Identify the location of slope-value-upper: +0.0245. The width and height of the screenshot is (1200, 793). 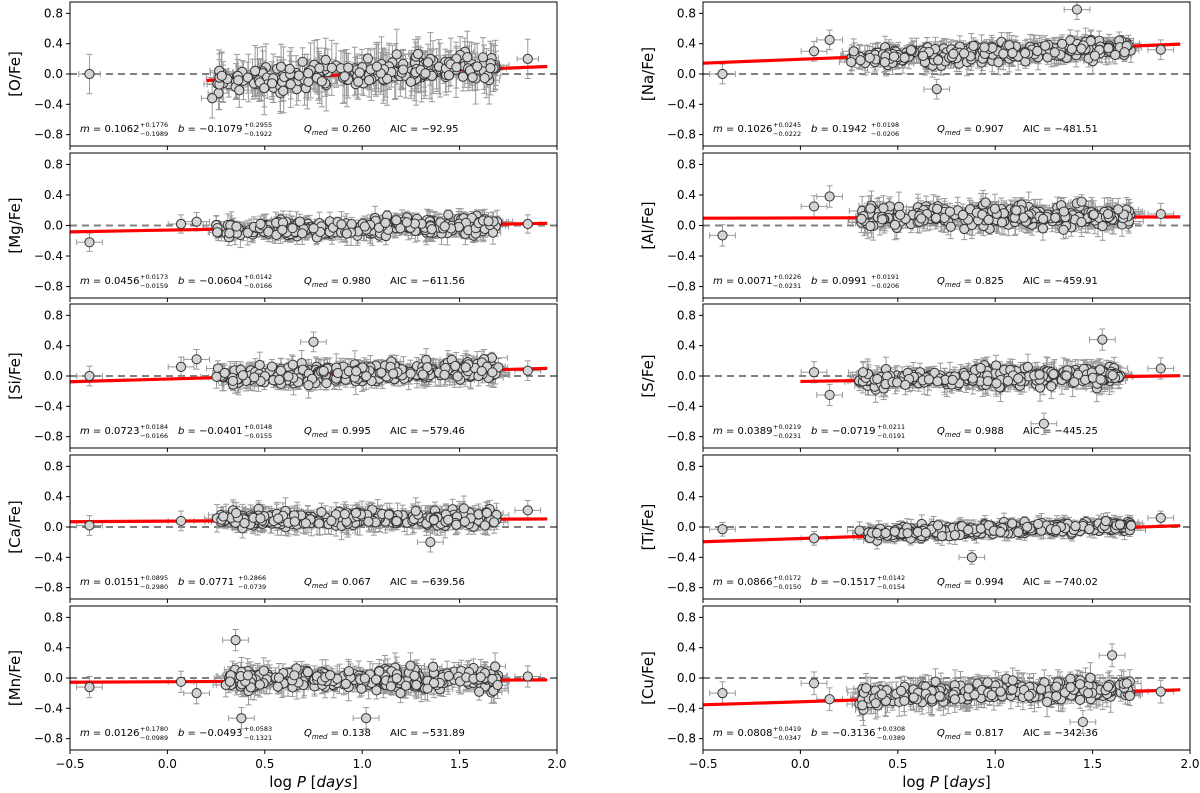
(787, 125).